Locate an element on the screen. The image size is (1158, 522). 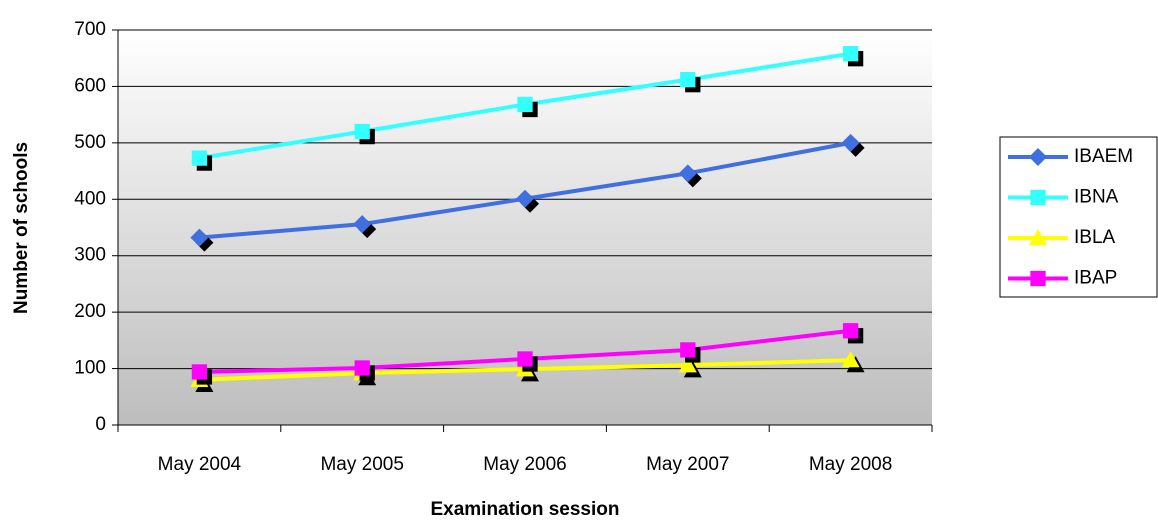
x-tick-label: May 2005 is located at coordinates (361, 464).